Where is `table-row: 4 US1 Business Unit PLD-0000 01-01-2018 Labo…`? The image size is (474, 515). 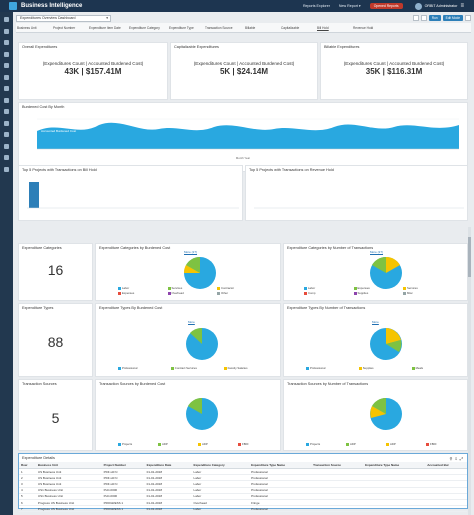
table-row: 4 US1 Business Unit PLD-0000 01-01-2018 Labo… is located at coordinates (243, 490).